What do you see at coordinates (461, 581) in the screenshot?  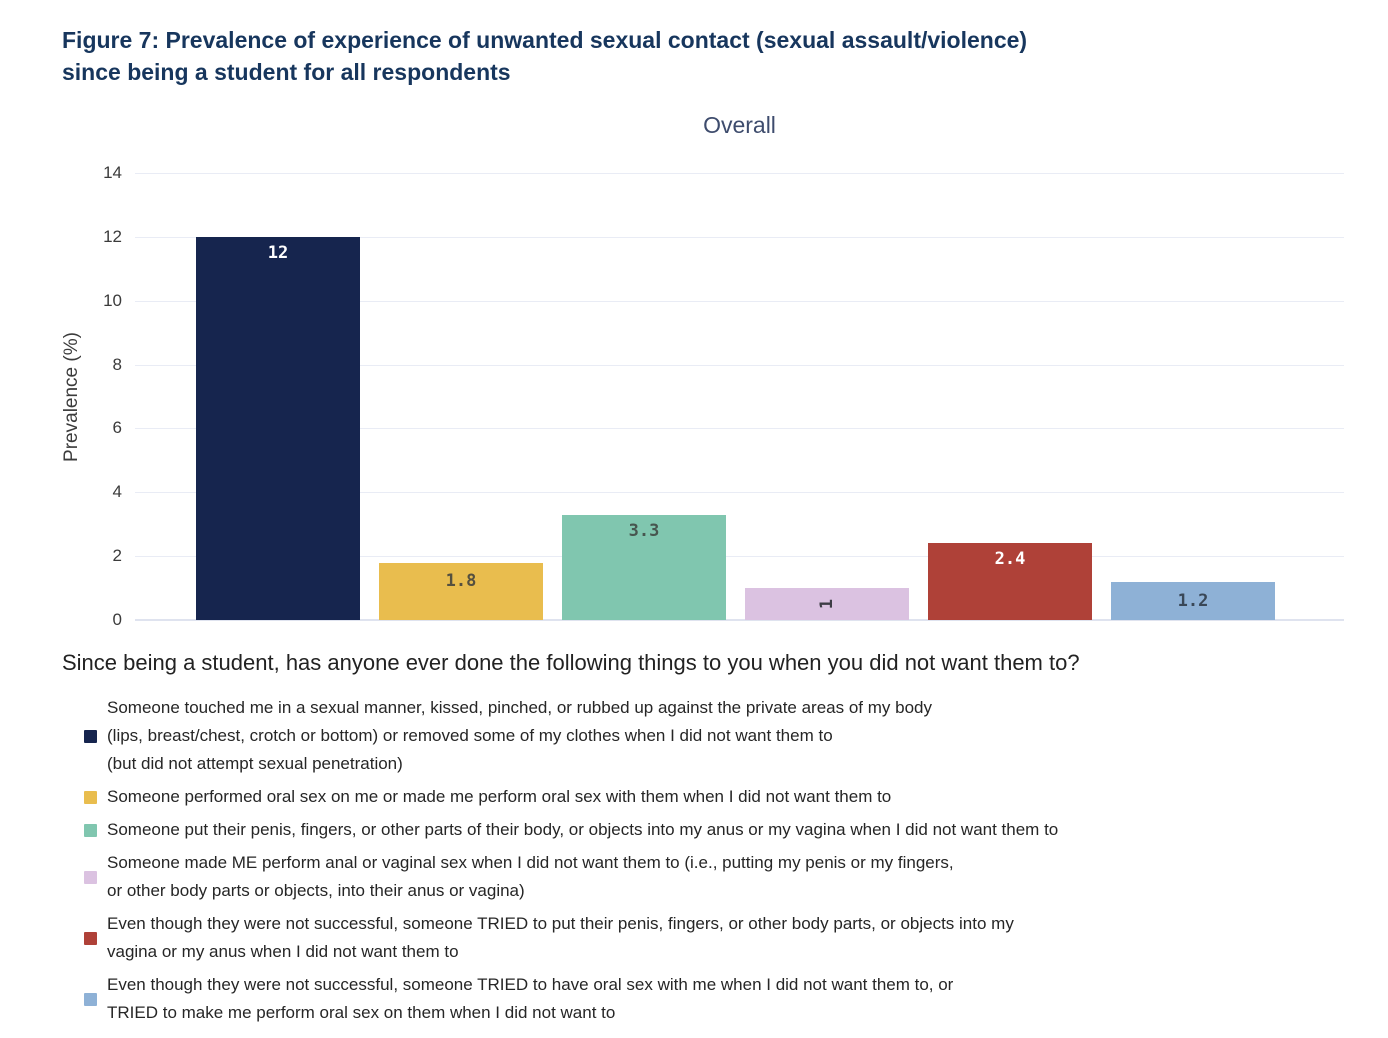 I see `bar-value-label-2: 1.8` at bounding box center [461, 581].